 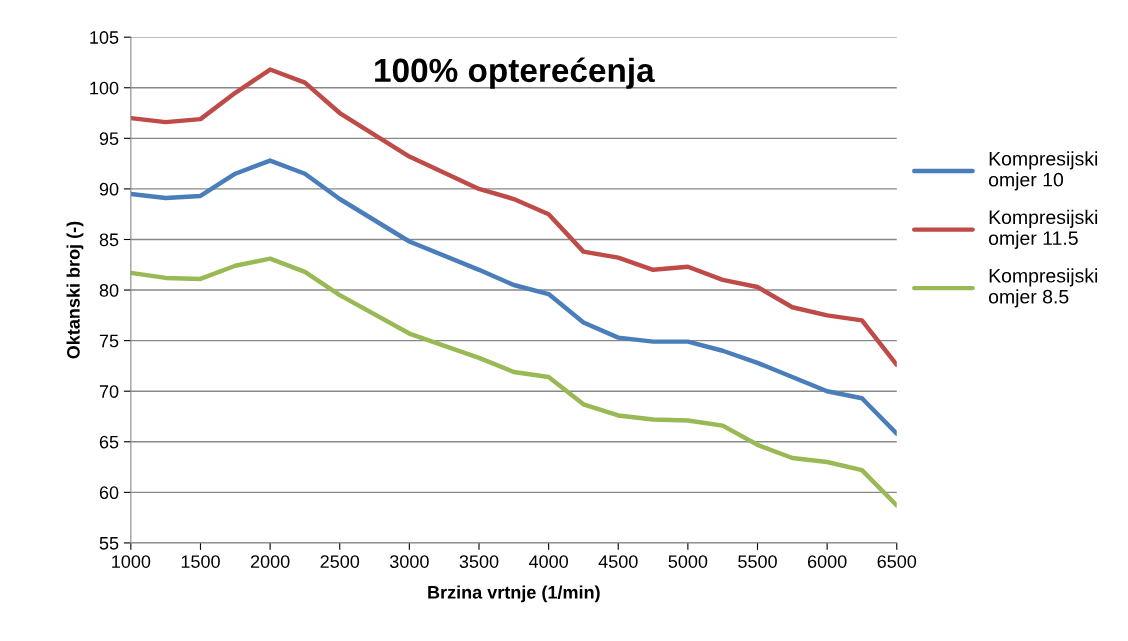 What do you see at coordinates (109, 189) in the screenshot?
I see `y-tick-label: 90` at bounding box center [109, 189].